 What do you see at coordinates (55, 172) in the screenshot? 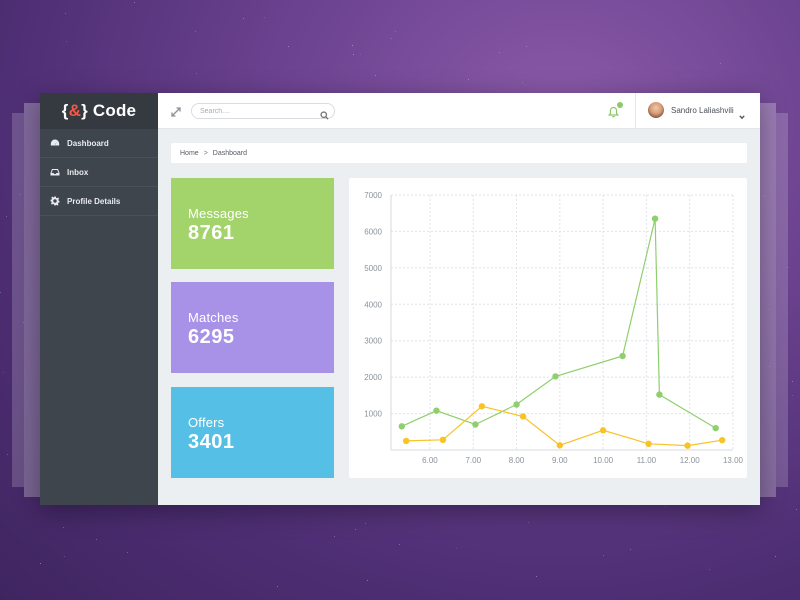
I see `inbox-icon` at bounding box center [55, 172].